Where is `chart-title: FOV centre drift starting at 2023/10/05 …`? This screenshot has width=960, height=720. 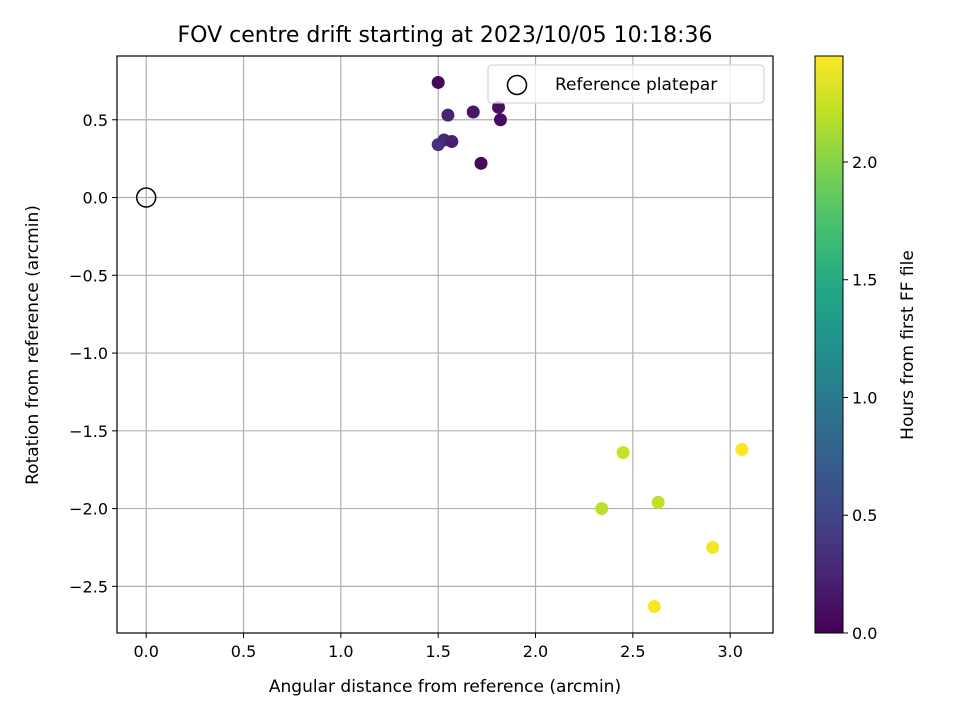
chart-title: FOV centre drift starting at 2023/10/05 … is located at coordinates (445, 35).